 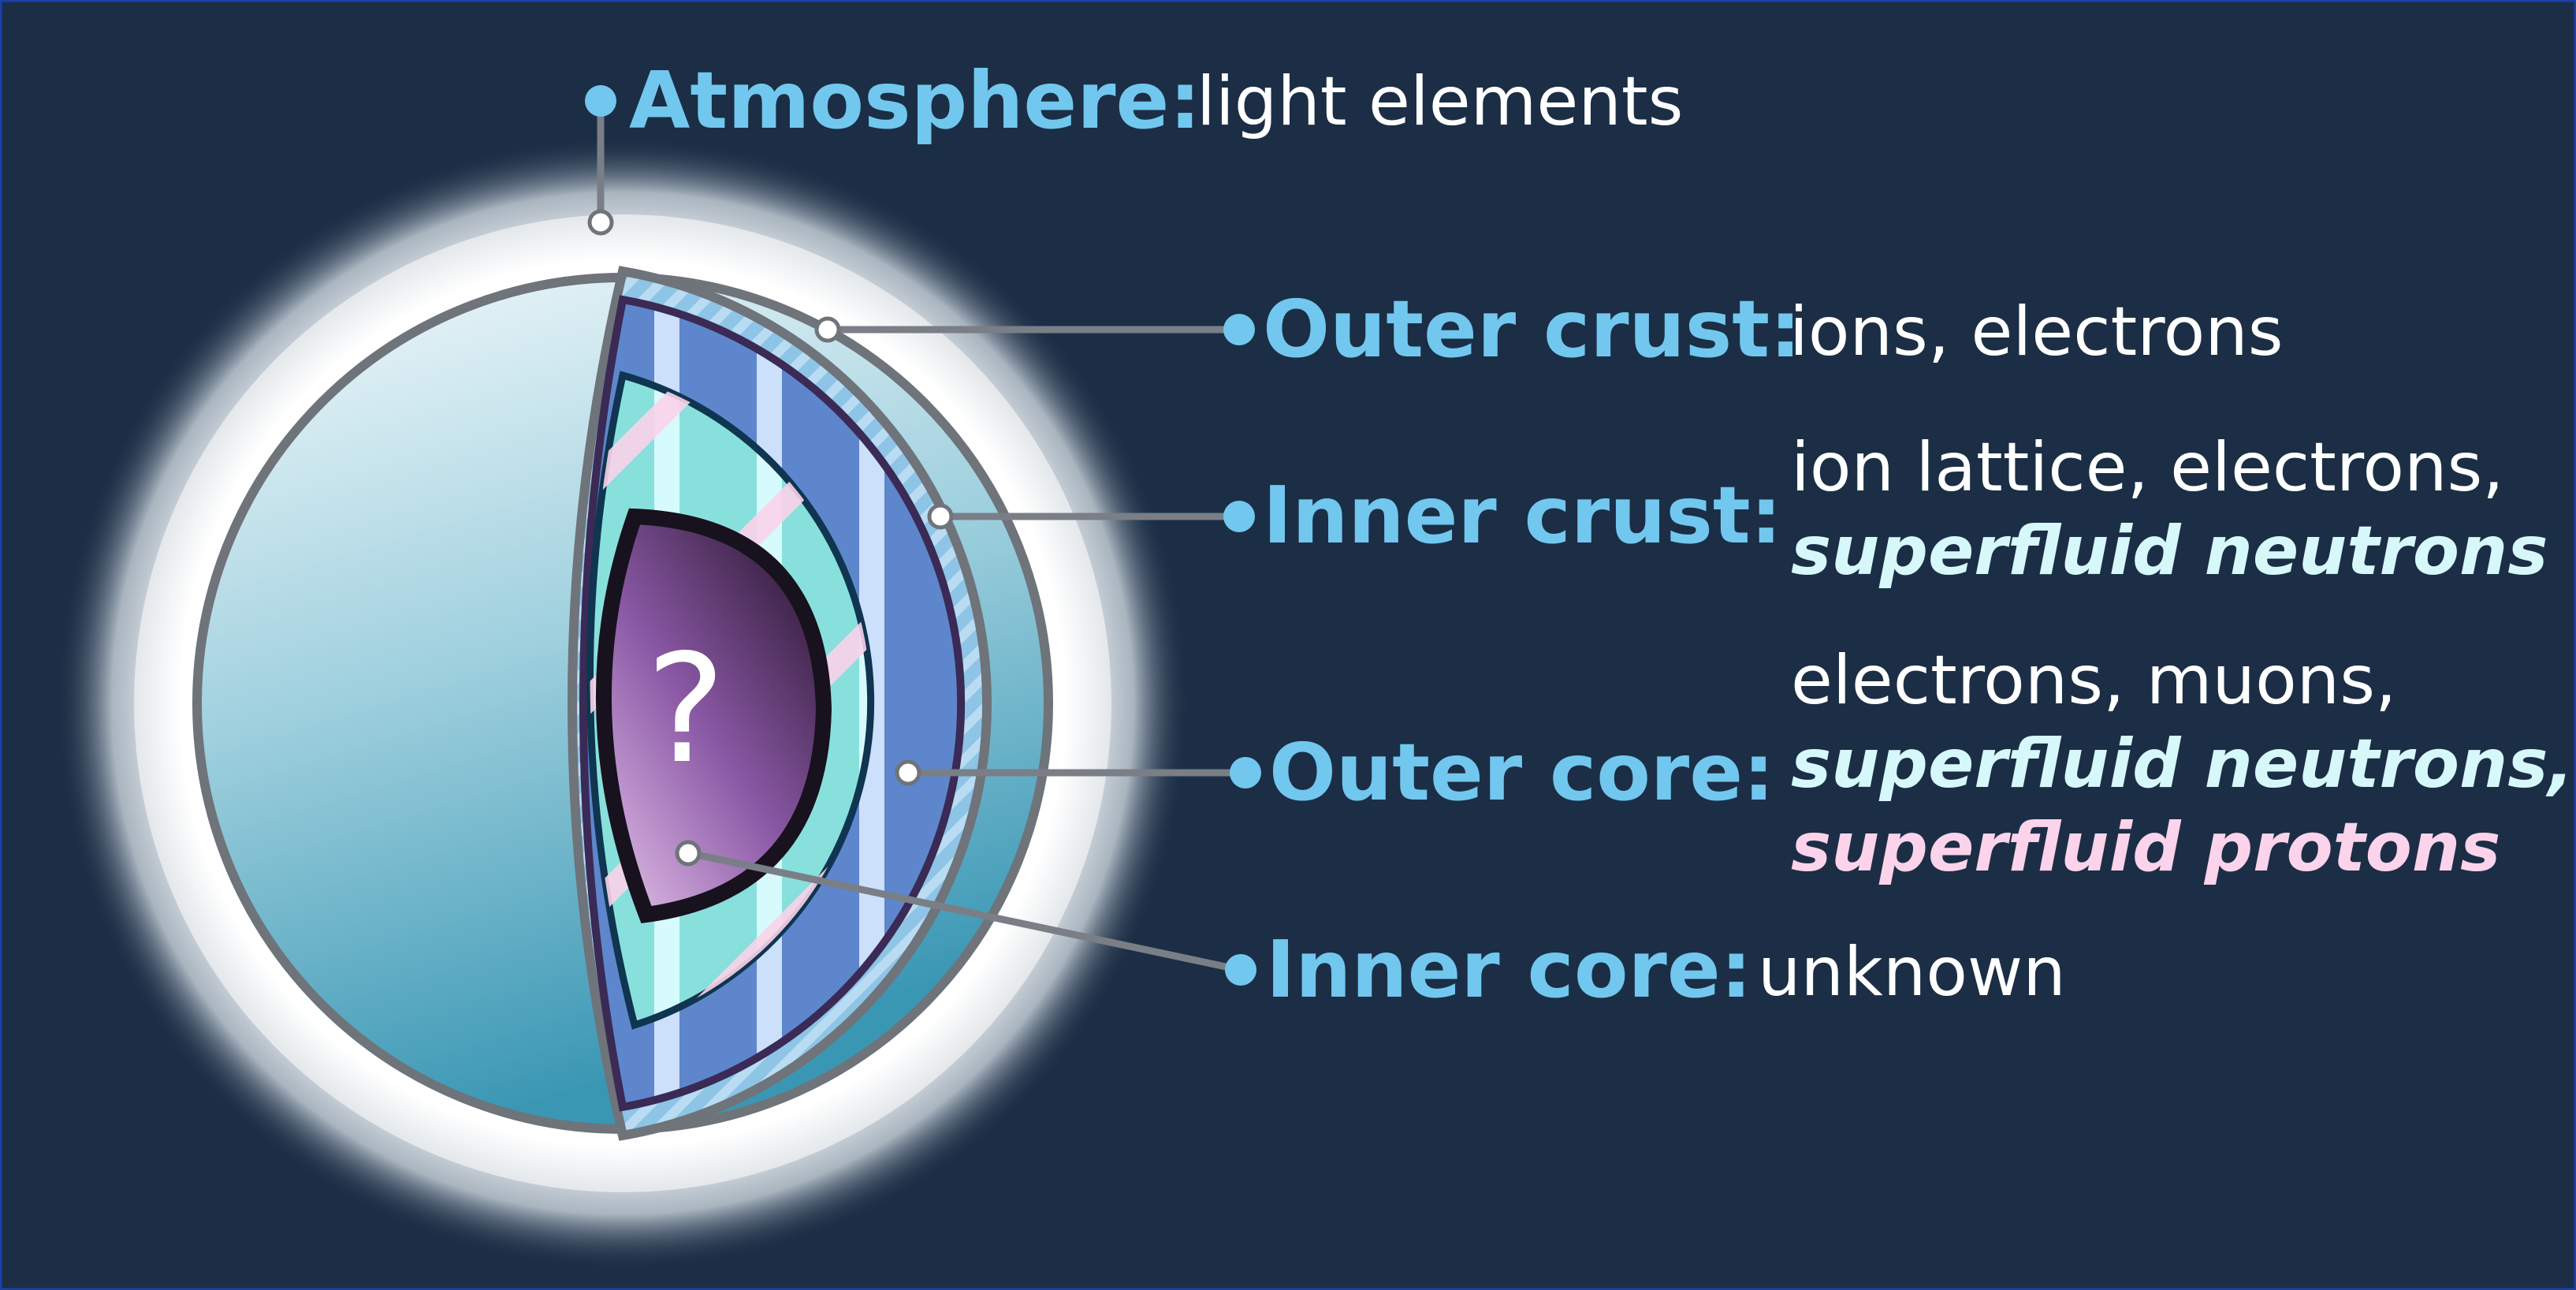 What do you see at coordinates (1532, 329) in the screenshot?
I see `label-outer-crust-name: Outer crust:` at bounding box center [1532, 329].